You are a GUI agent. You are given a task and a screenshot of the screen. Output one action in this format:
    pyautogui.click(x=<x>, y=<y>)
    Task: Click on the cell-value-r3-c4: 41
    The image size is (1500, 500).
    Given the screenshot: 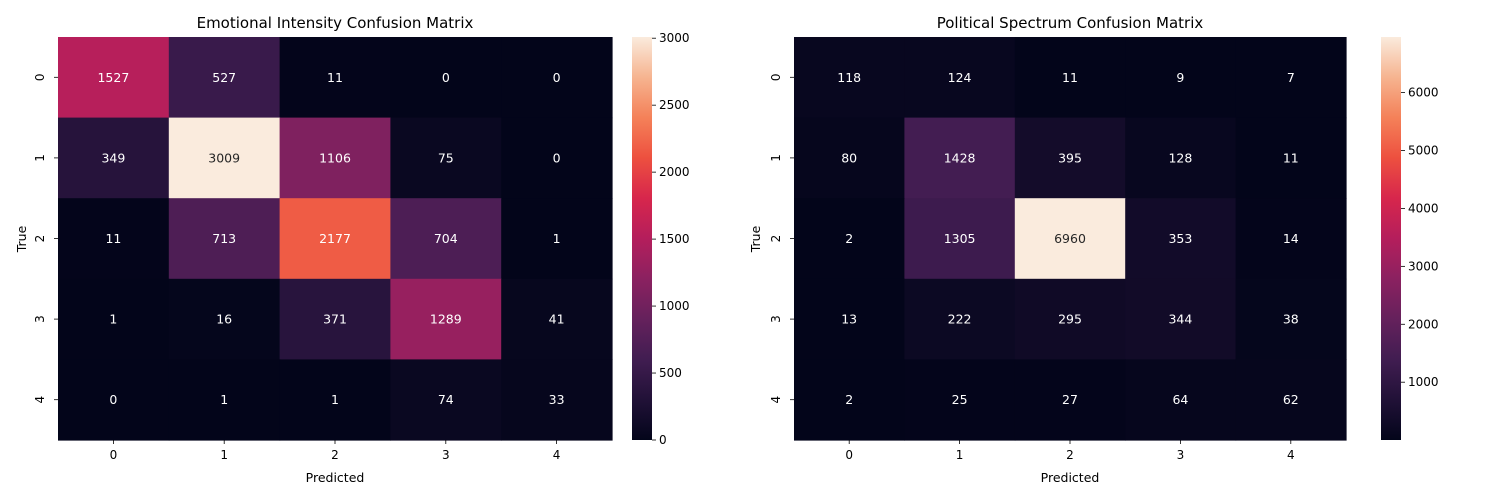 What is the action you would take?
    pyautogui.click(x=557, y=319)
    